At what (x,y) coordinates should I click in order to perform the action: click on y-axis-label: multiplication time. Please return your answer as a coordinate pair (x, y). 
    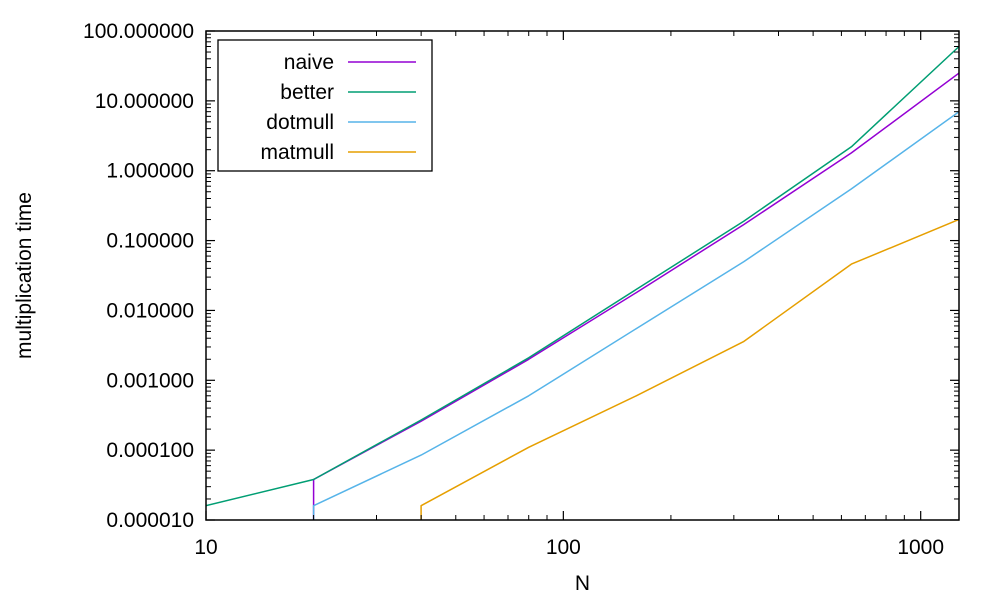
    Looking at the image, I should click on (24, 275).